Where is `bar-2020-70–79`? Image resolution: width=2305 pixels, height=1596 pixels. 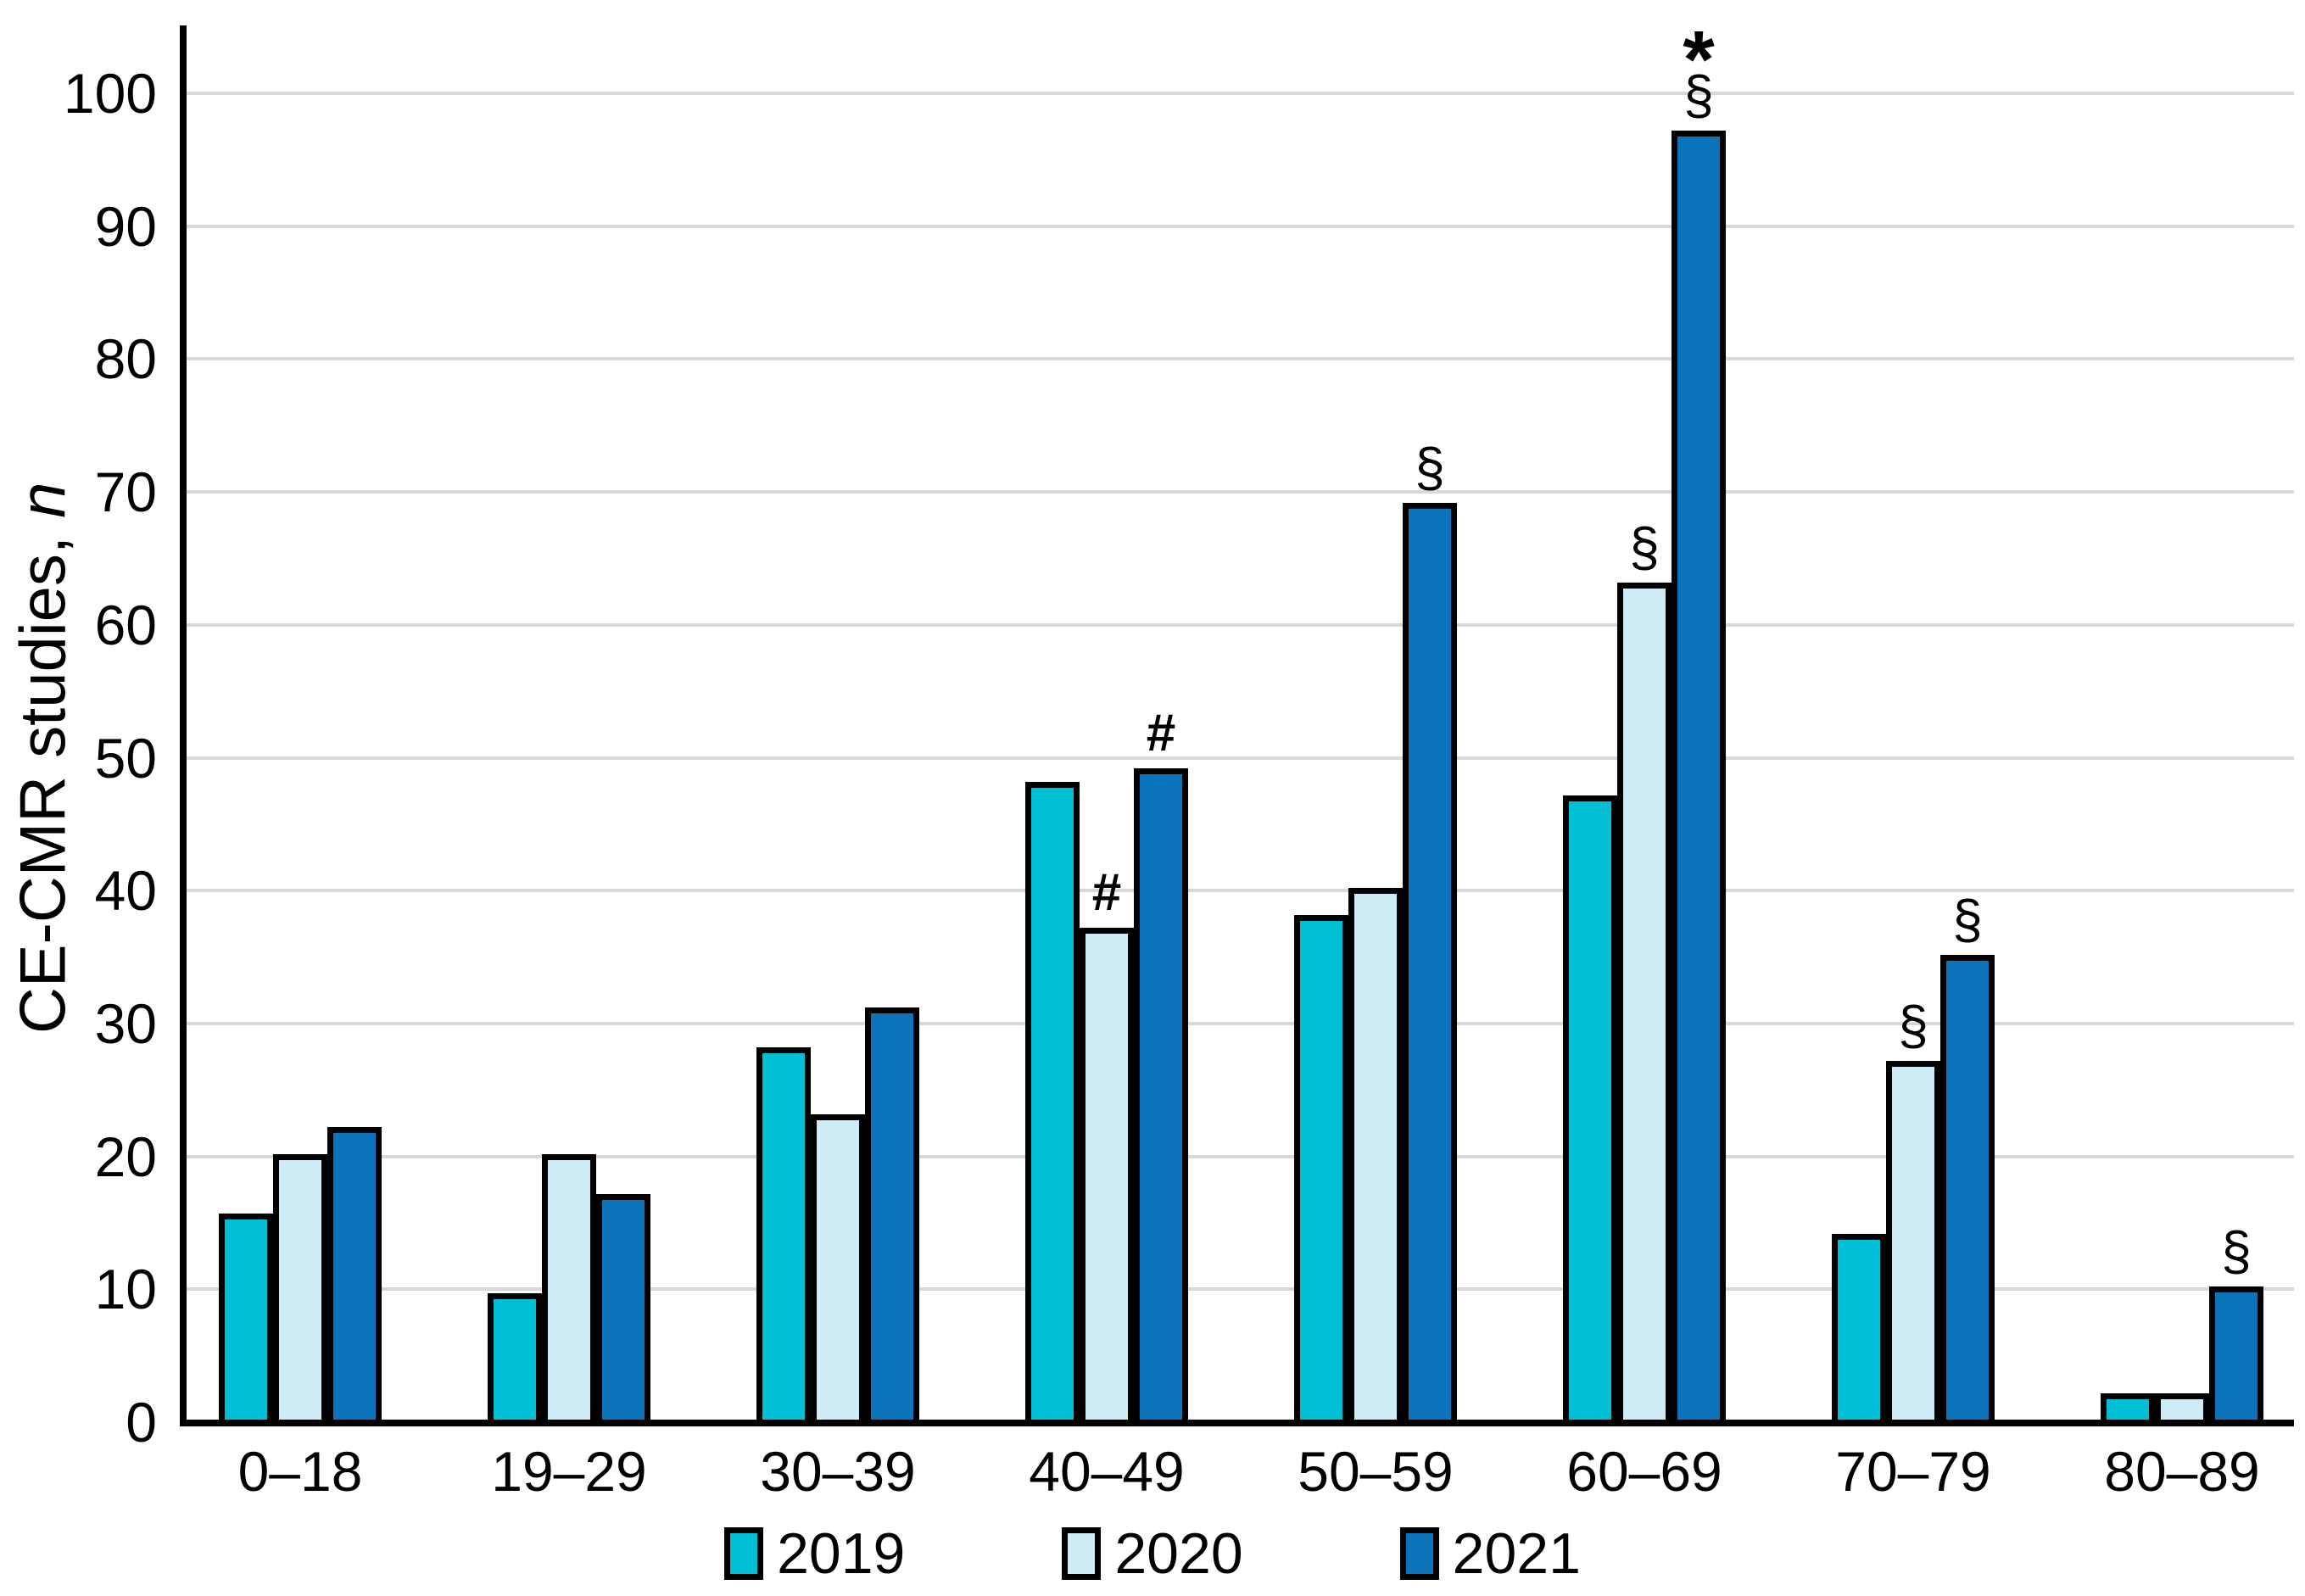
bar-2020-70–79 is located at coordinates (1913, 1243).